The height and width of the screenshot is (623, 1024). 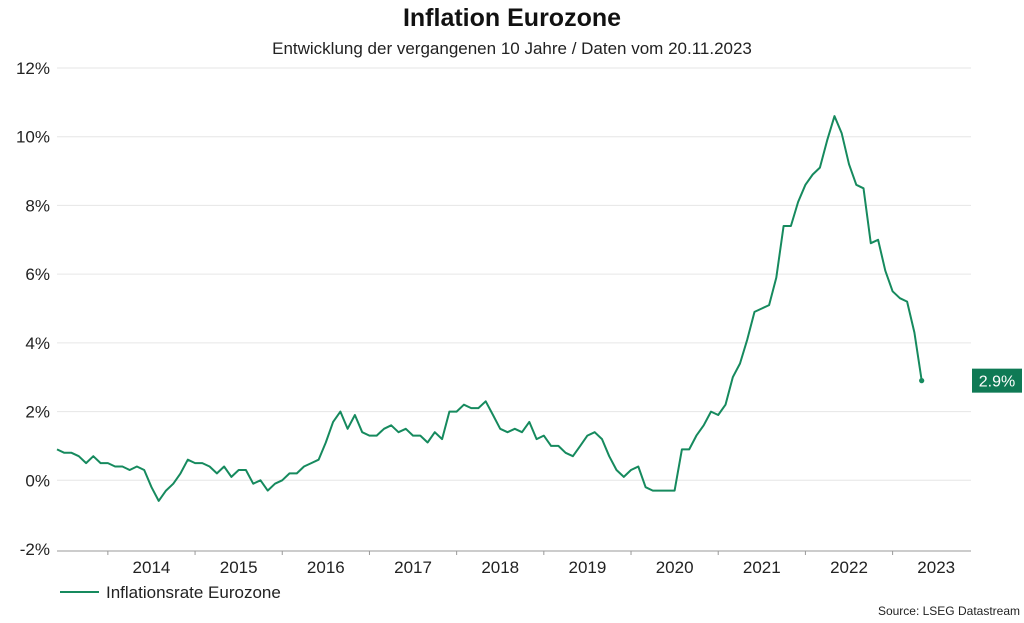 I want to click on legend-label: Inflationsrate Eurozone, so click(x=193, y=592).